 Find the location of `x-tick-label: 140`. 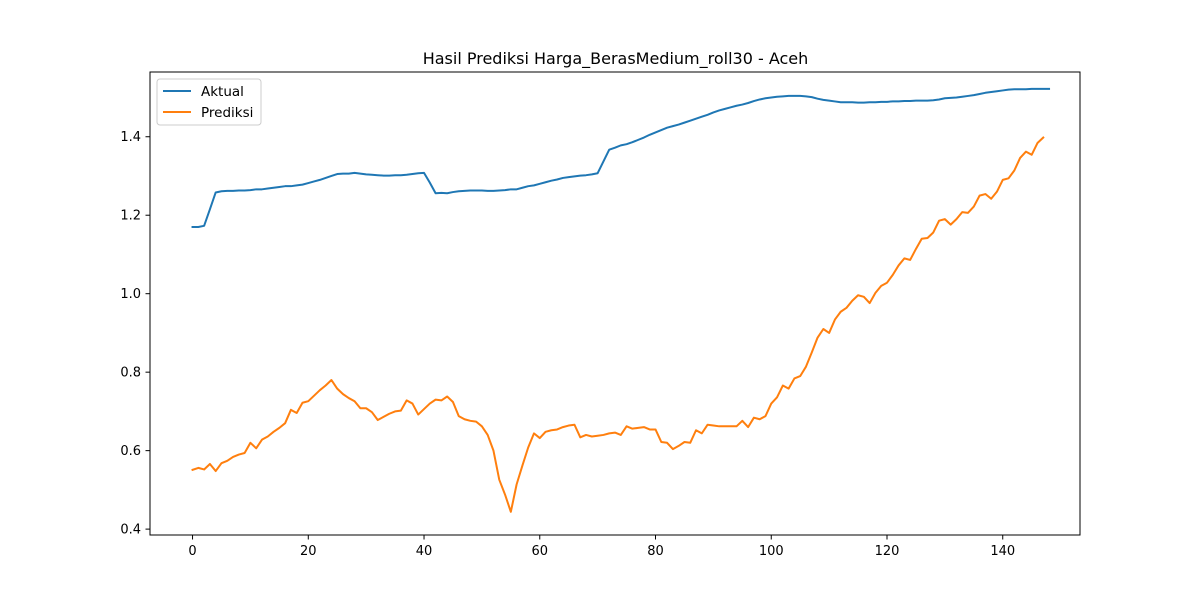

x-tick-label: 140 is located at coordinates (1002, 551).